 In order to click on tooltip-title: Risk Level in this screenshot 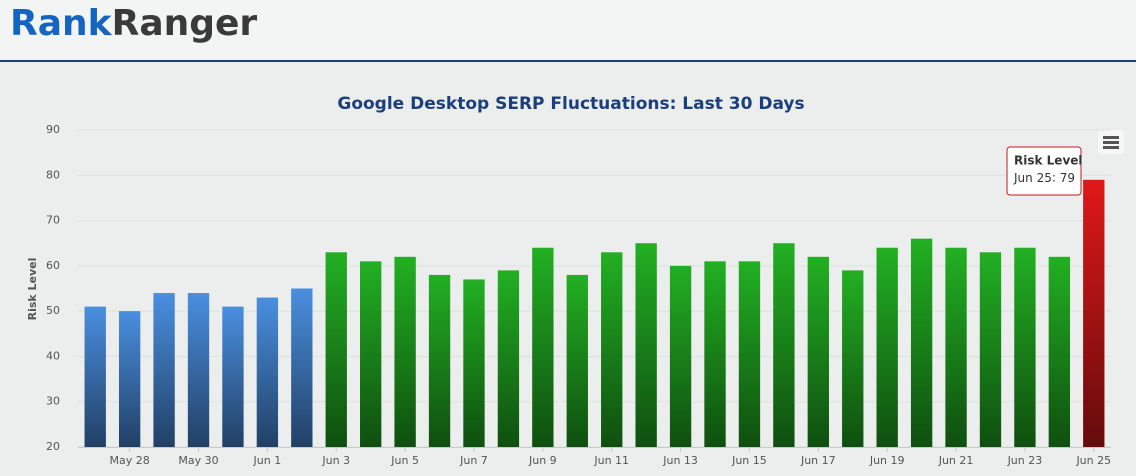, I will do `click(1048, 161)`.